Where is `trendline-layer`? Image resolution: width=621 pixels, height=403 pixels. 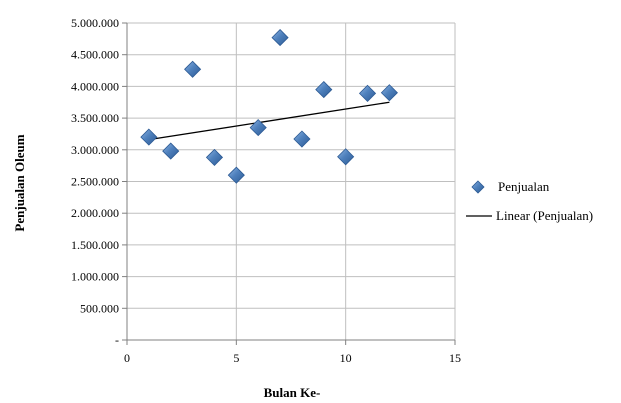 trendline-layer is located at coordinates (269, 121).